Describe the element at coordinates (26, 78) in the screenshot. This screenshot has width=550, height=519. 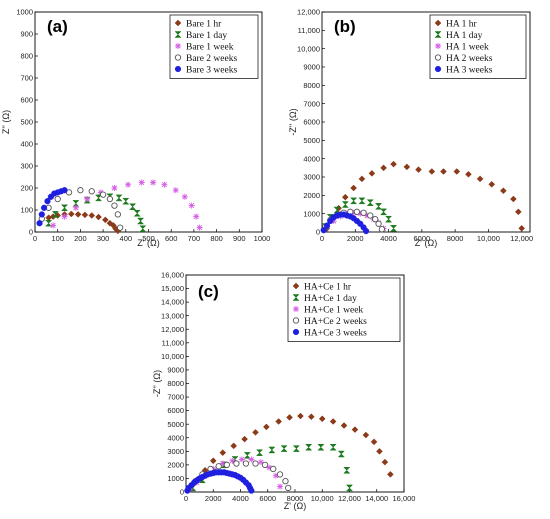
I see `y-tick-label: 700` at that location.